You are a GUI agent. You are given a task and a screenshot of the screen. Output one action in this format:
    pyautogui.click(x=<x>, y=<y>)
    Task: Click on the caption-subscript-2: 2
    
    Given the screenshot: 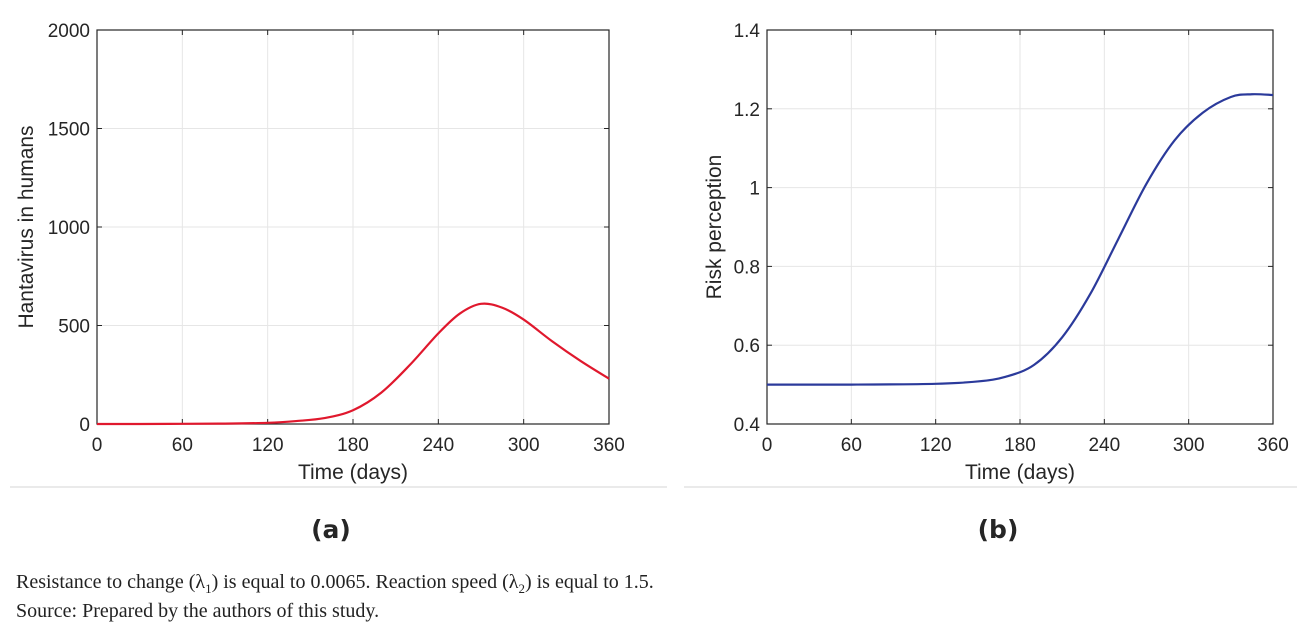 What is the action you would take?
    pyautogui.click(x=521, y=588)
    